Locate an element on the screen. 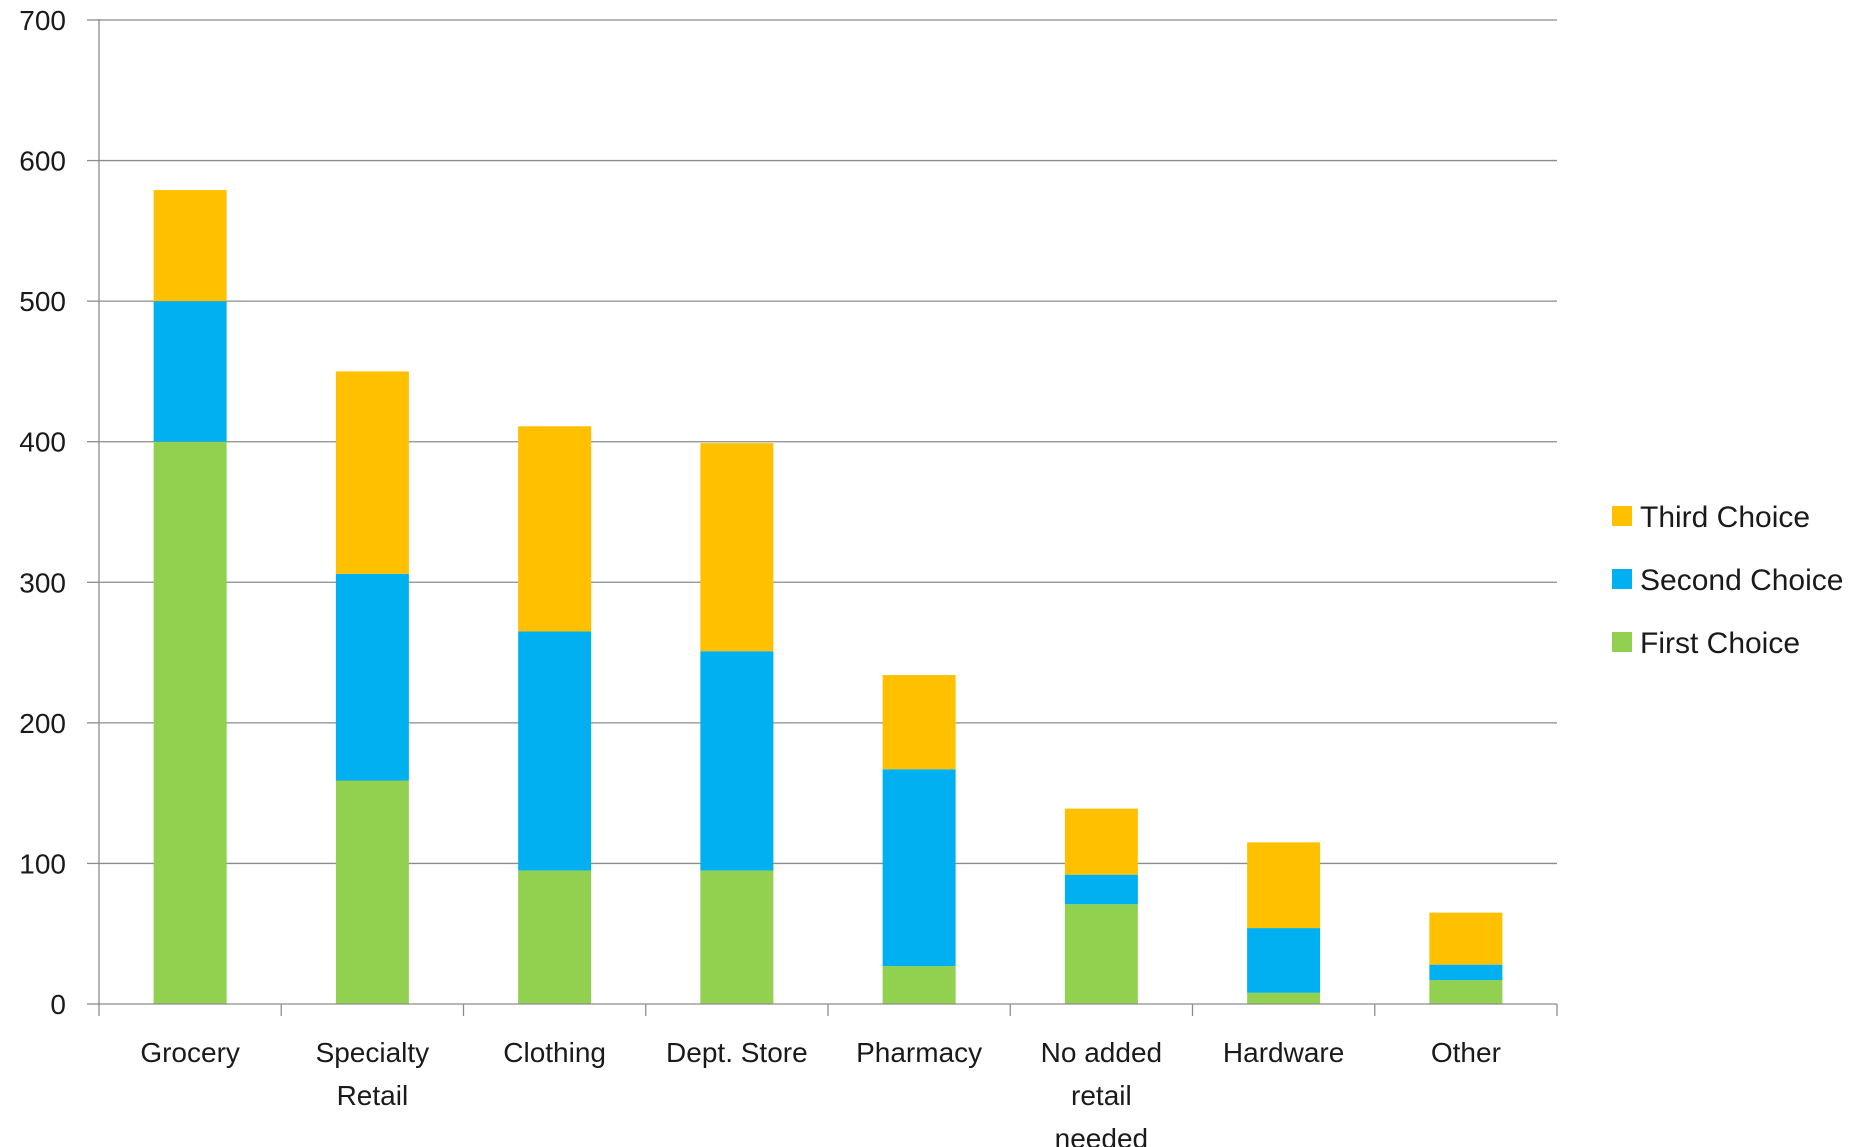 The width and height of the screenshot is (1854, 1147). x-tick-label: Retail is located at coordinates (373, 1095).